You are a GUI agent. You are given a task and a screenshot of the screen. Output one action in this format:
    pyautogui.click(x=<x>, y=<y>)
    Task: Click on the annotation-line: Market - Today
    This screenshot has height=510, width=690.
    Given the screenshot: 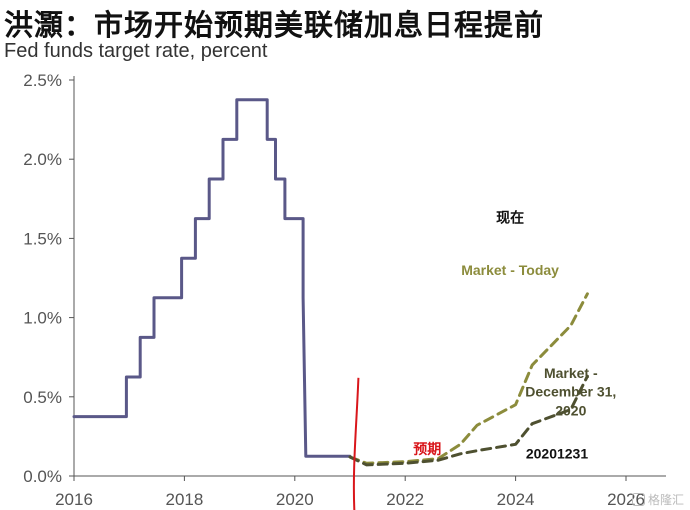 What is the action you would take?
    pyautogui.click(x=510, y=270)
    